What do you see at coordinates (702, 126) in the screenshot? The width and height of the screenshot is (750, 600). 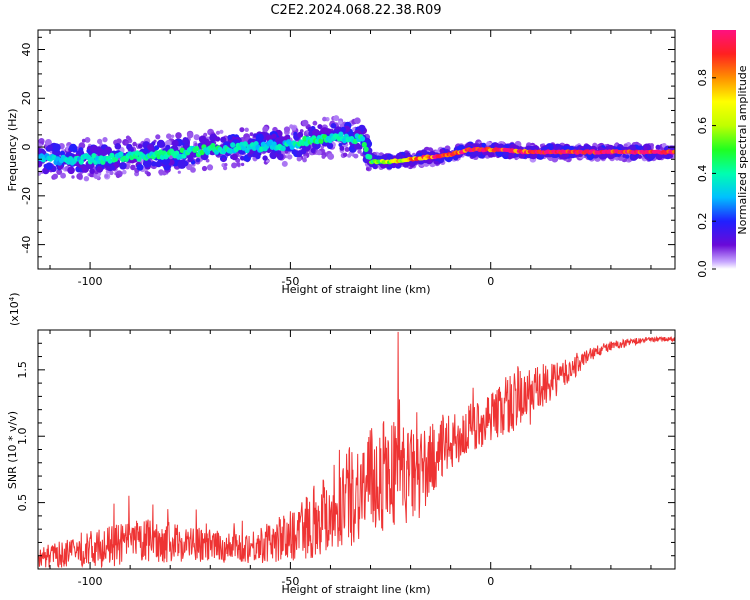 I see `colorbar-tick-label: 0.6` at bounding box center [702, 126].